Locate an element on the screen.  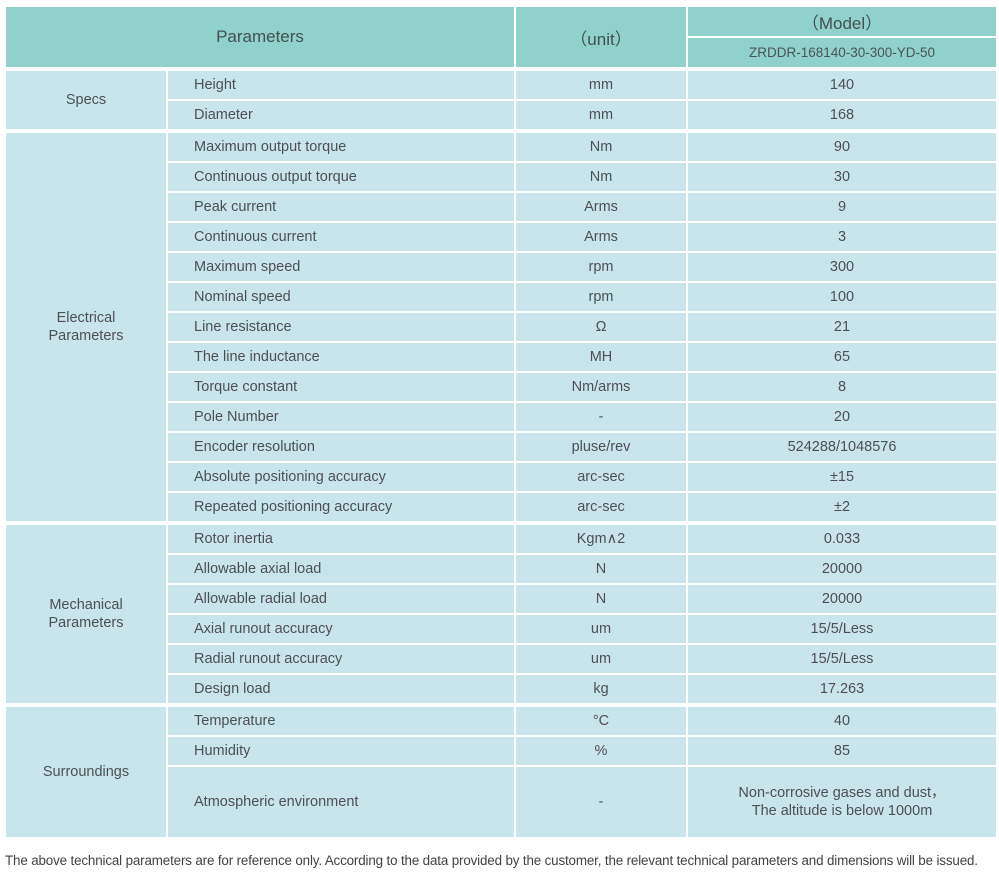
value-cell: 524288/1048576 is located at coordinates (842, 447).